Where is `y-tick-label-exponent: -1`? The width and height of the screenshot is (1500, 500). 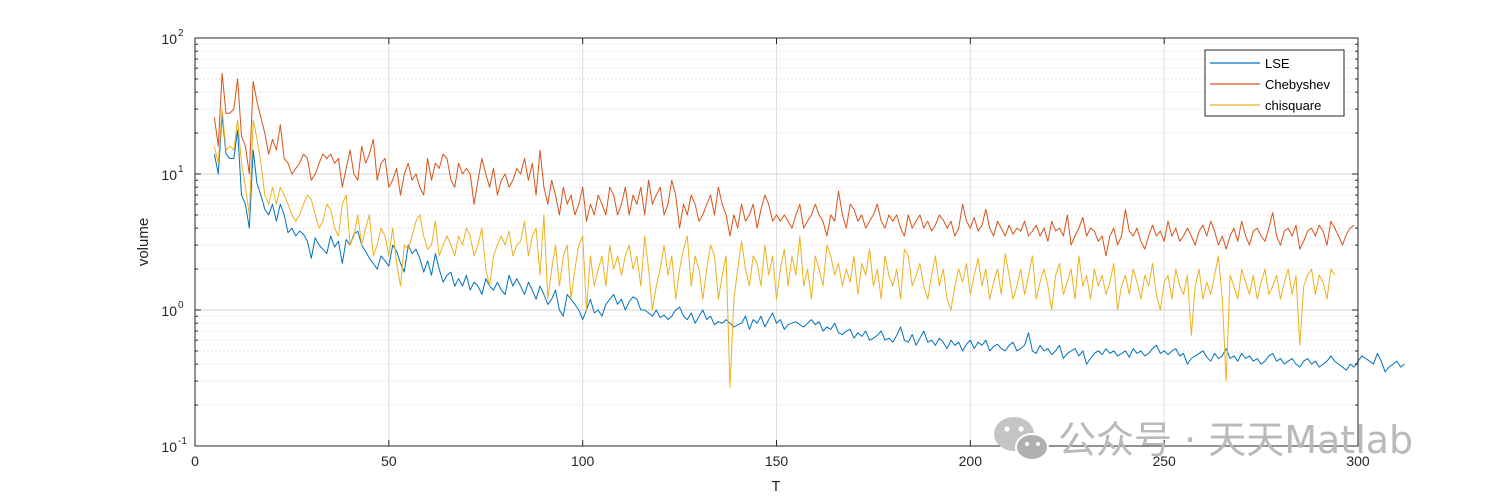 y-tick-label-exponent: -1 is located at coordinates (182, 441).